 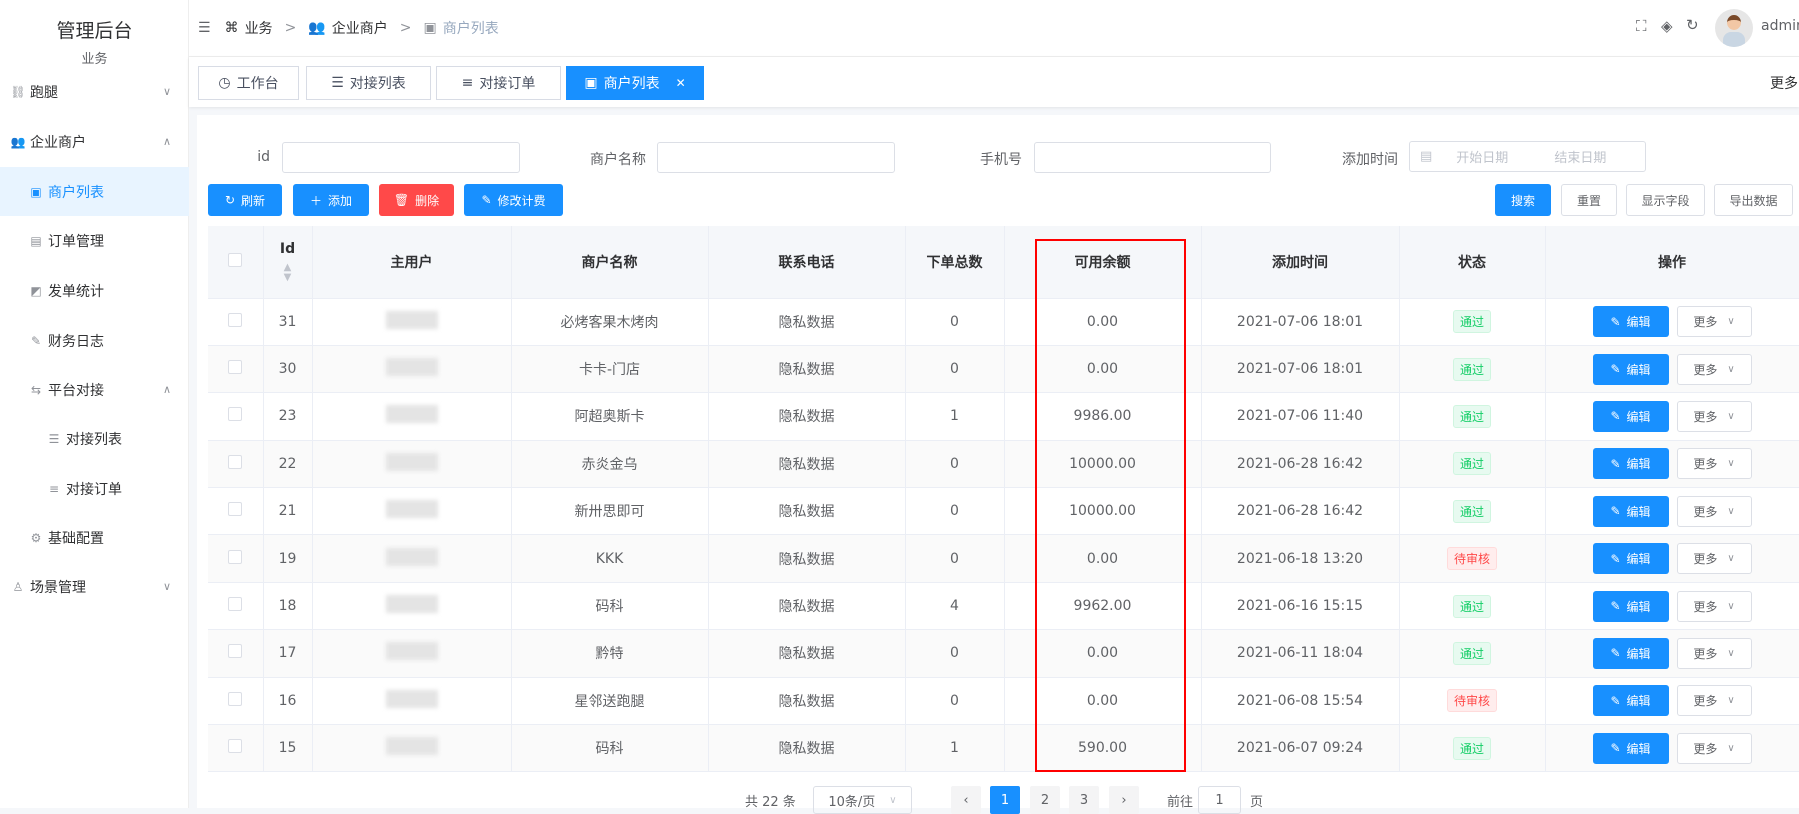 What do you see at coordinates (248, 83) in the screenshot?
I see `tab-workbench: ◷ 工作台` at bounding box center [248, 83].